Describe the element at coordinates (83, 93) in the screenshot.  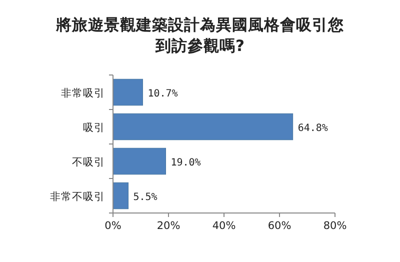
I see `y-tick-label: 非常吸引` at that location.